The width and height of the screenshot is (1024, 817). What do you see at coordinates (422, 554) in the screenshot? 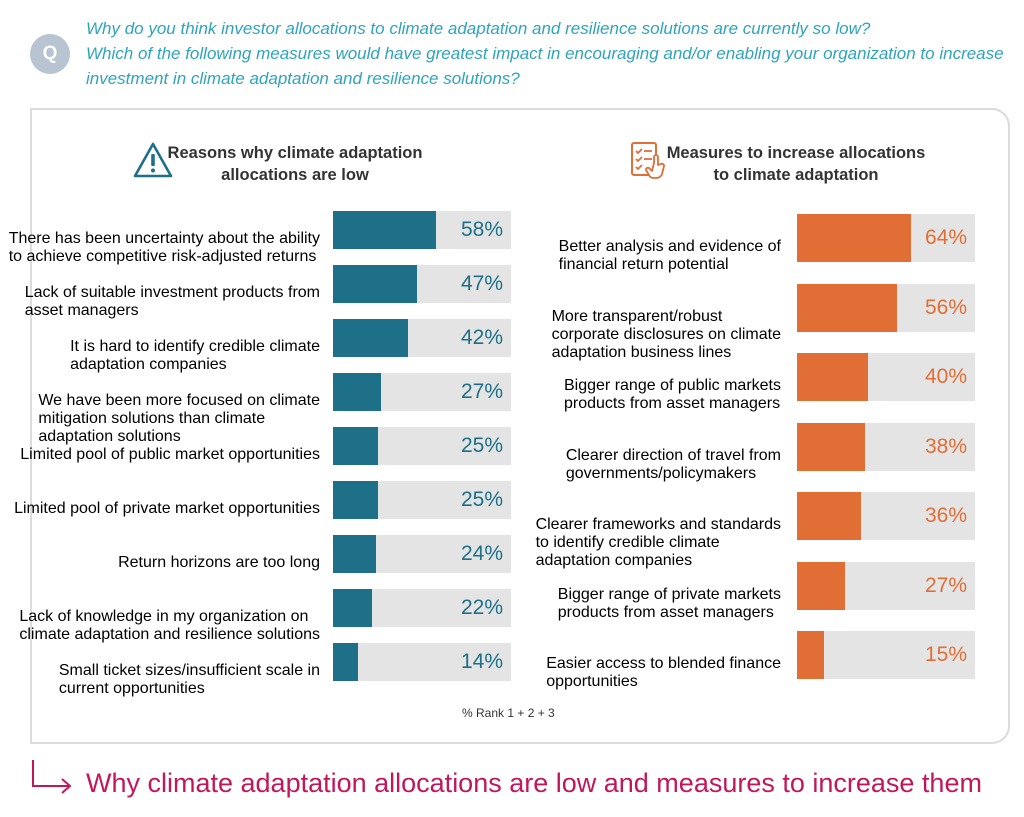
I see `bar-track: 24%` at bounding box center [422, 554].